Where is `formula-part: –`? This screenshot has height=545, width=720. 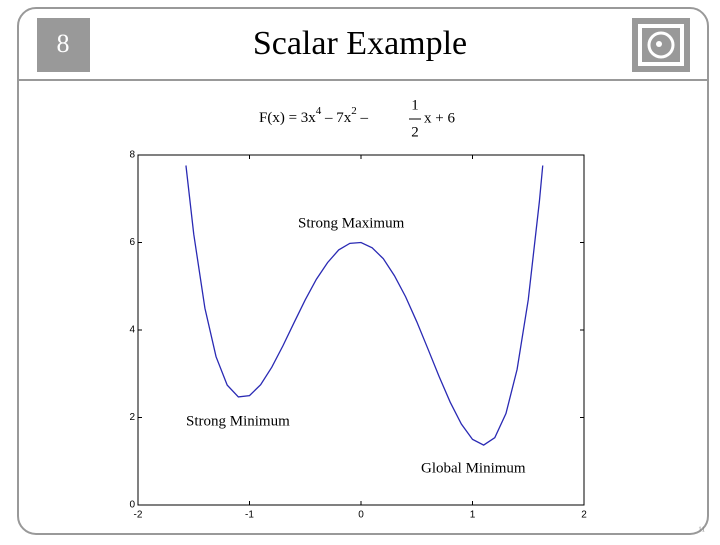 formula-part: – is located at coordinates (363, 118).